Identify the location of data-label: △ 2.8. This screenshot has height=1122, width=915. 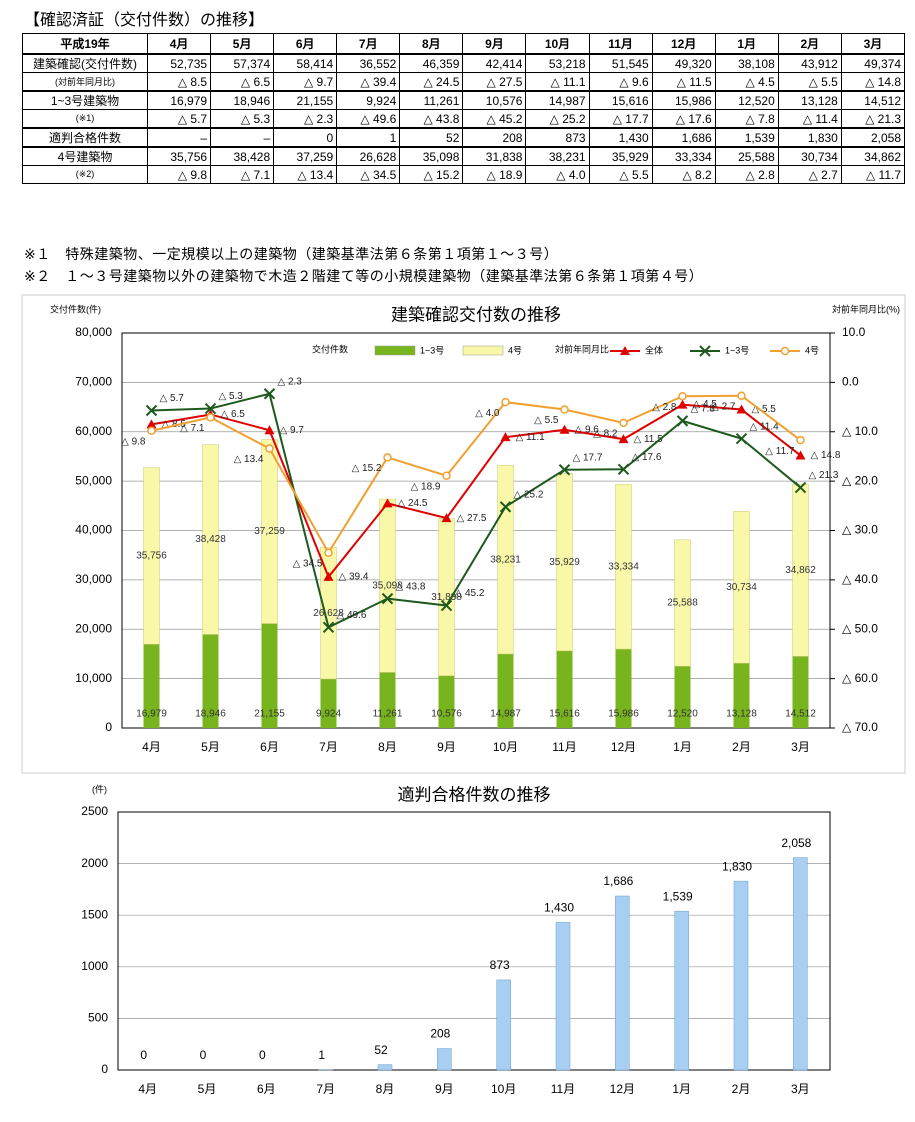
(664, 407).